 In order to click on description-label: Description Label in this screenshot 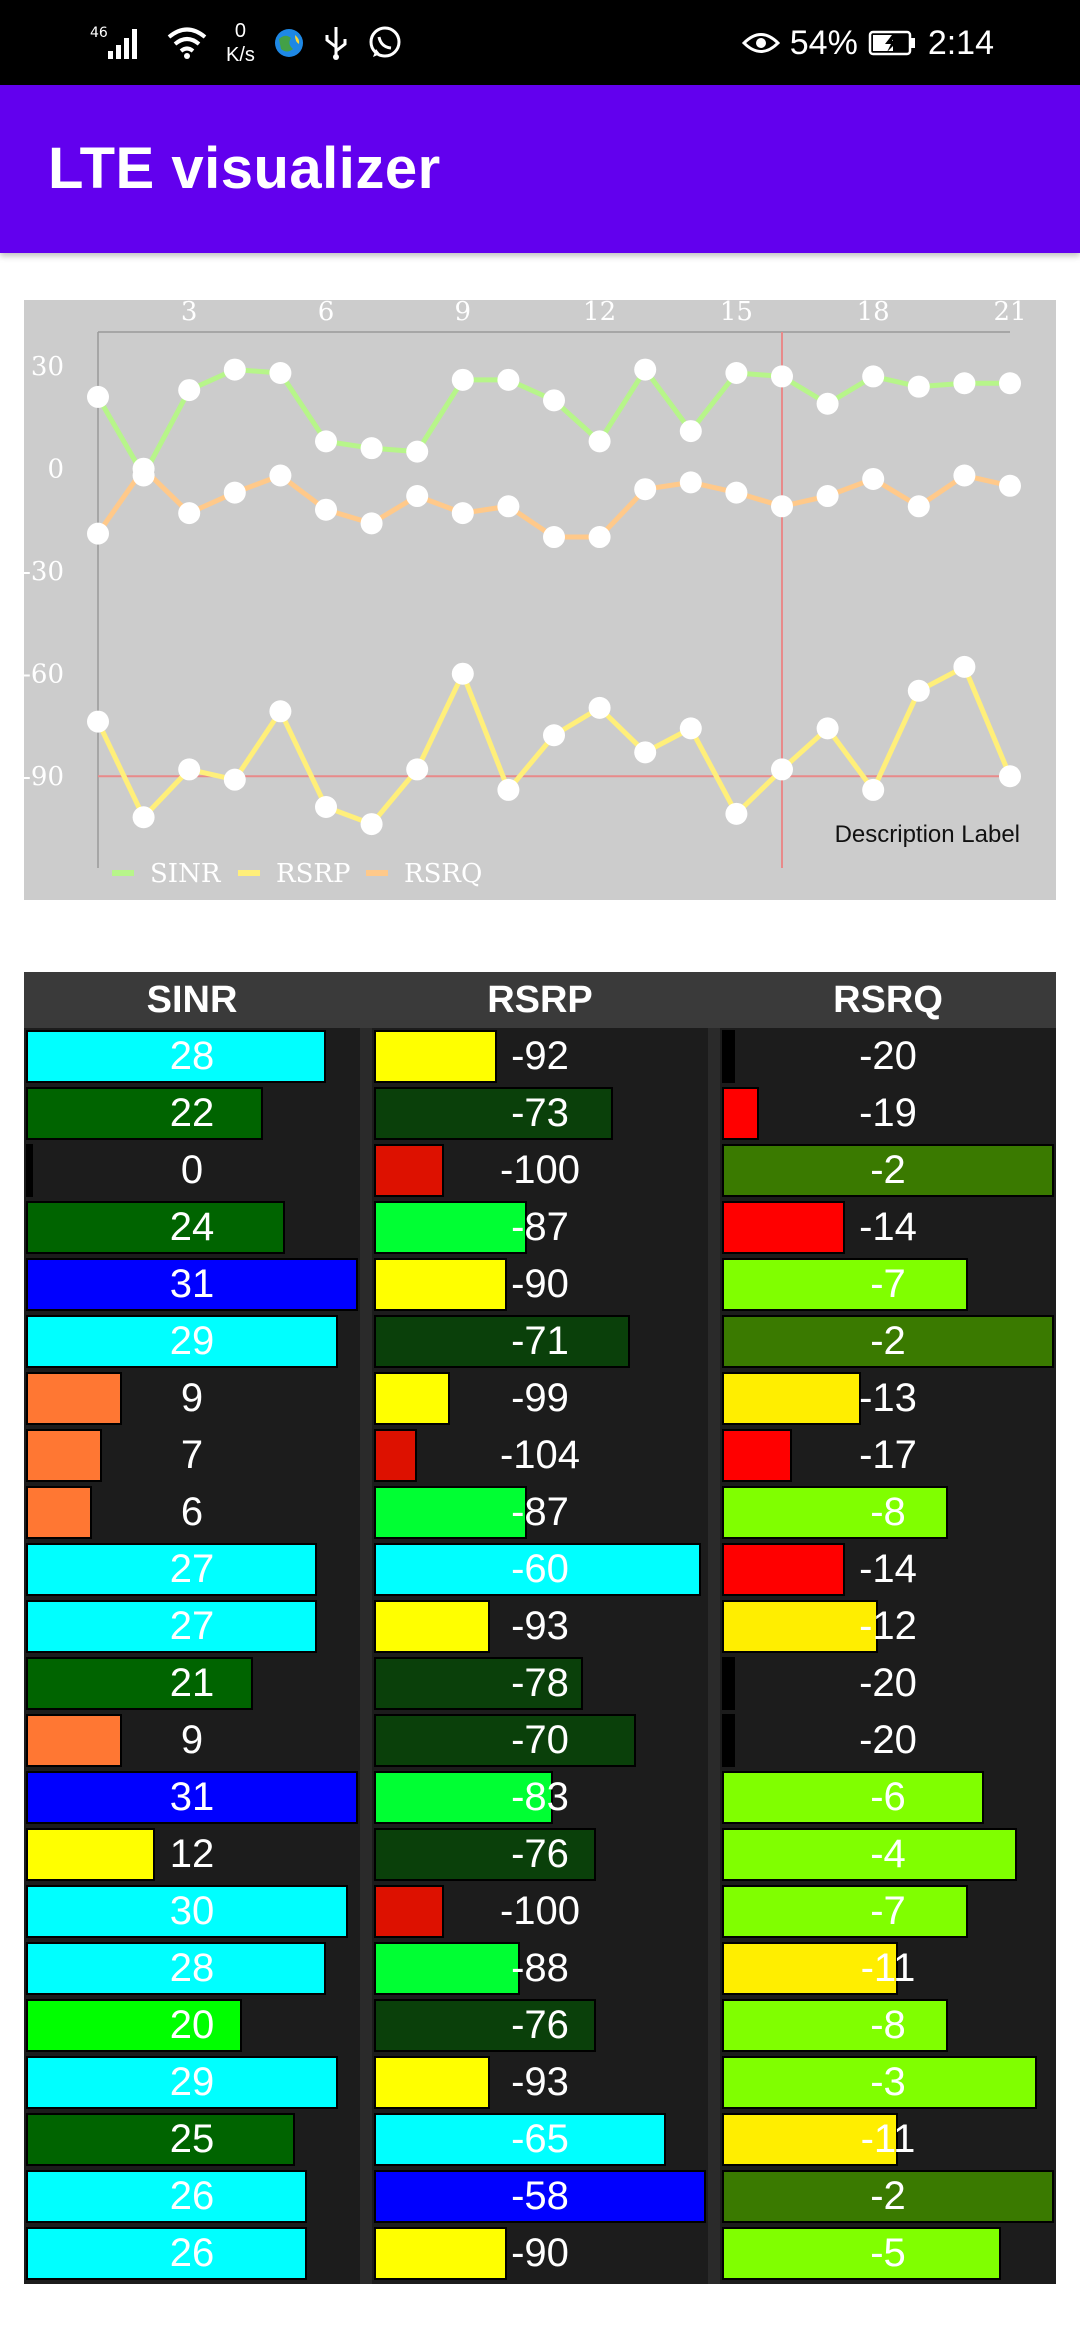, I will do `click(927, 834)`.